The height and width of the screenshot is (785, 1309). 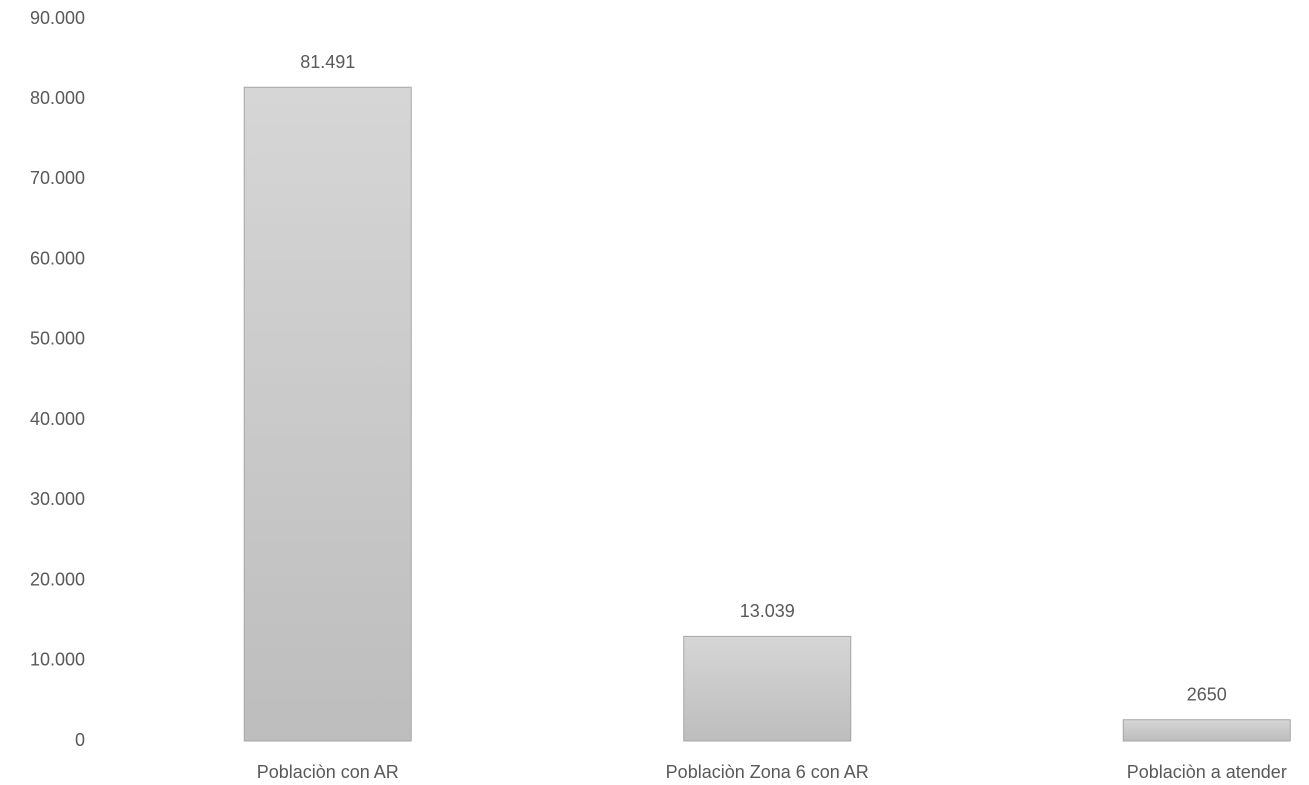 What do you see at coordinates (1207, 772) in the screenshot?
I see `x-tick-label: Poblaciòn a atender` at bounding box center [1207, 772].